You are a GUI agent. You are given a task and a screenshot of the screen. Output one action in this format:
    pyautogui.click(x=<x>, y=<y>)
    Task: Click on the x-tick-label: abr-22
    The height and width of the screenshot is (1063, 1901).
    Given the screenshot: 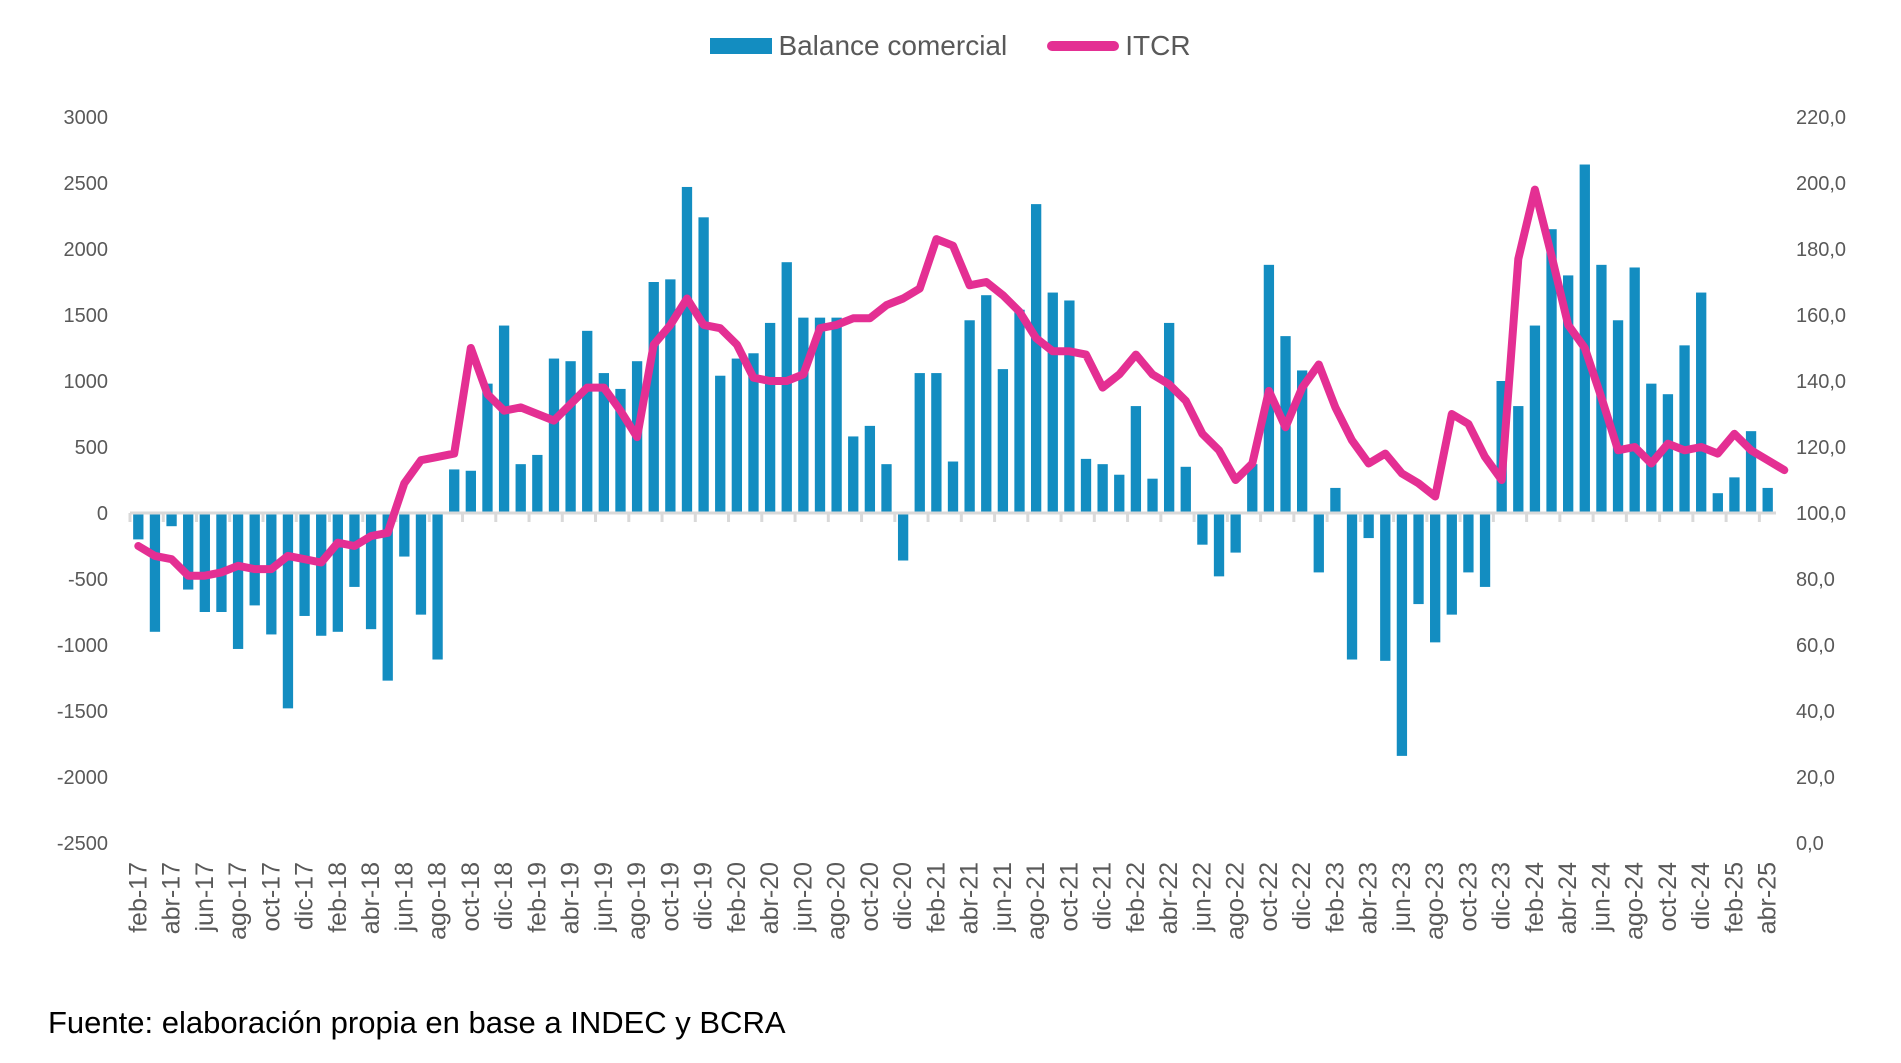 What is the action you would take?
    pyautogui.click(x=1169, y=898)
    